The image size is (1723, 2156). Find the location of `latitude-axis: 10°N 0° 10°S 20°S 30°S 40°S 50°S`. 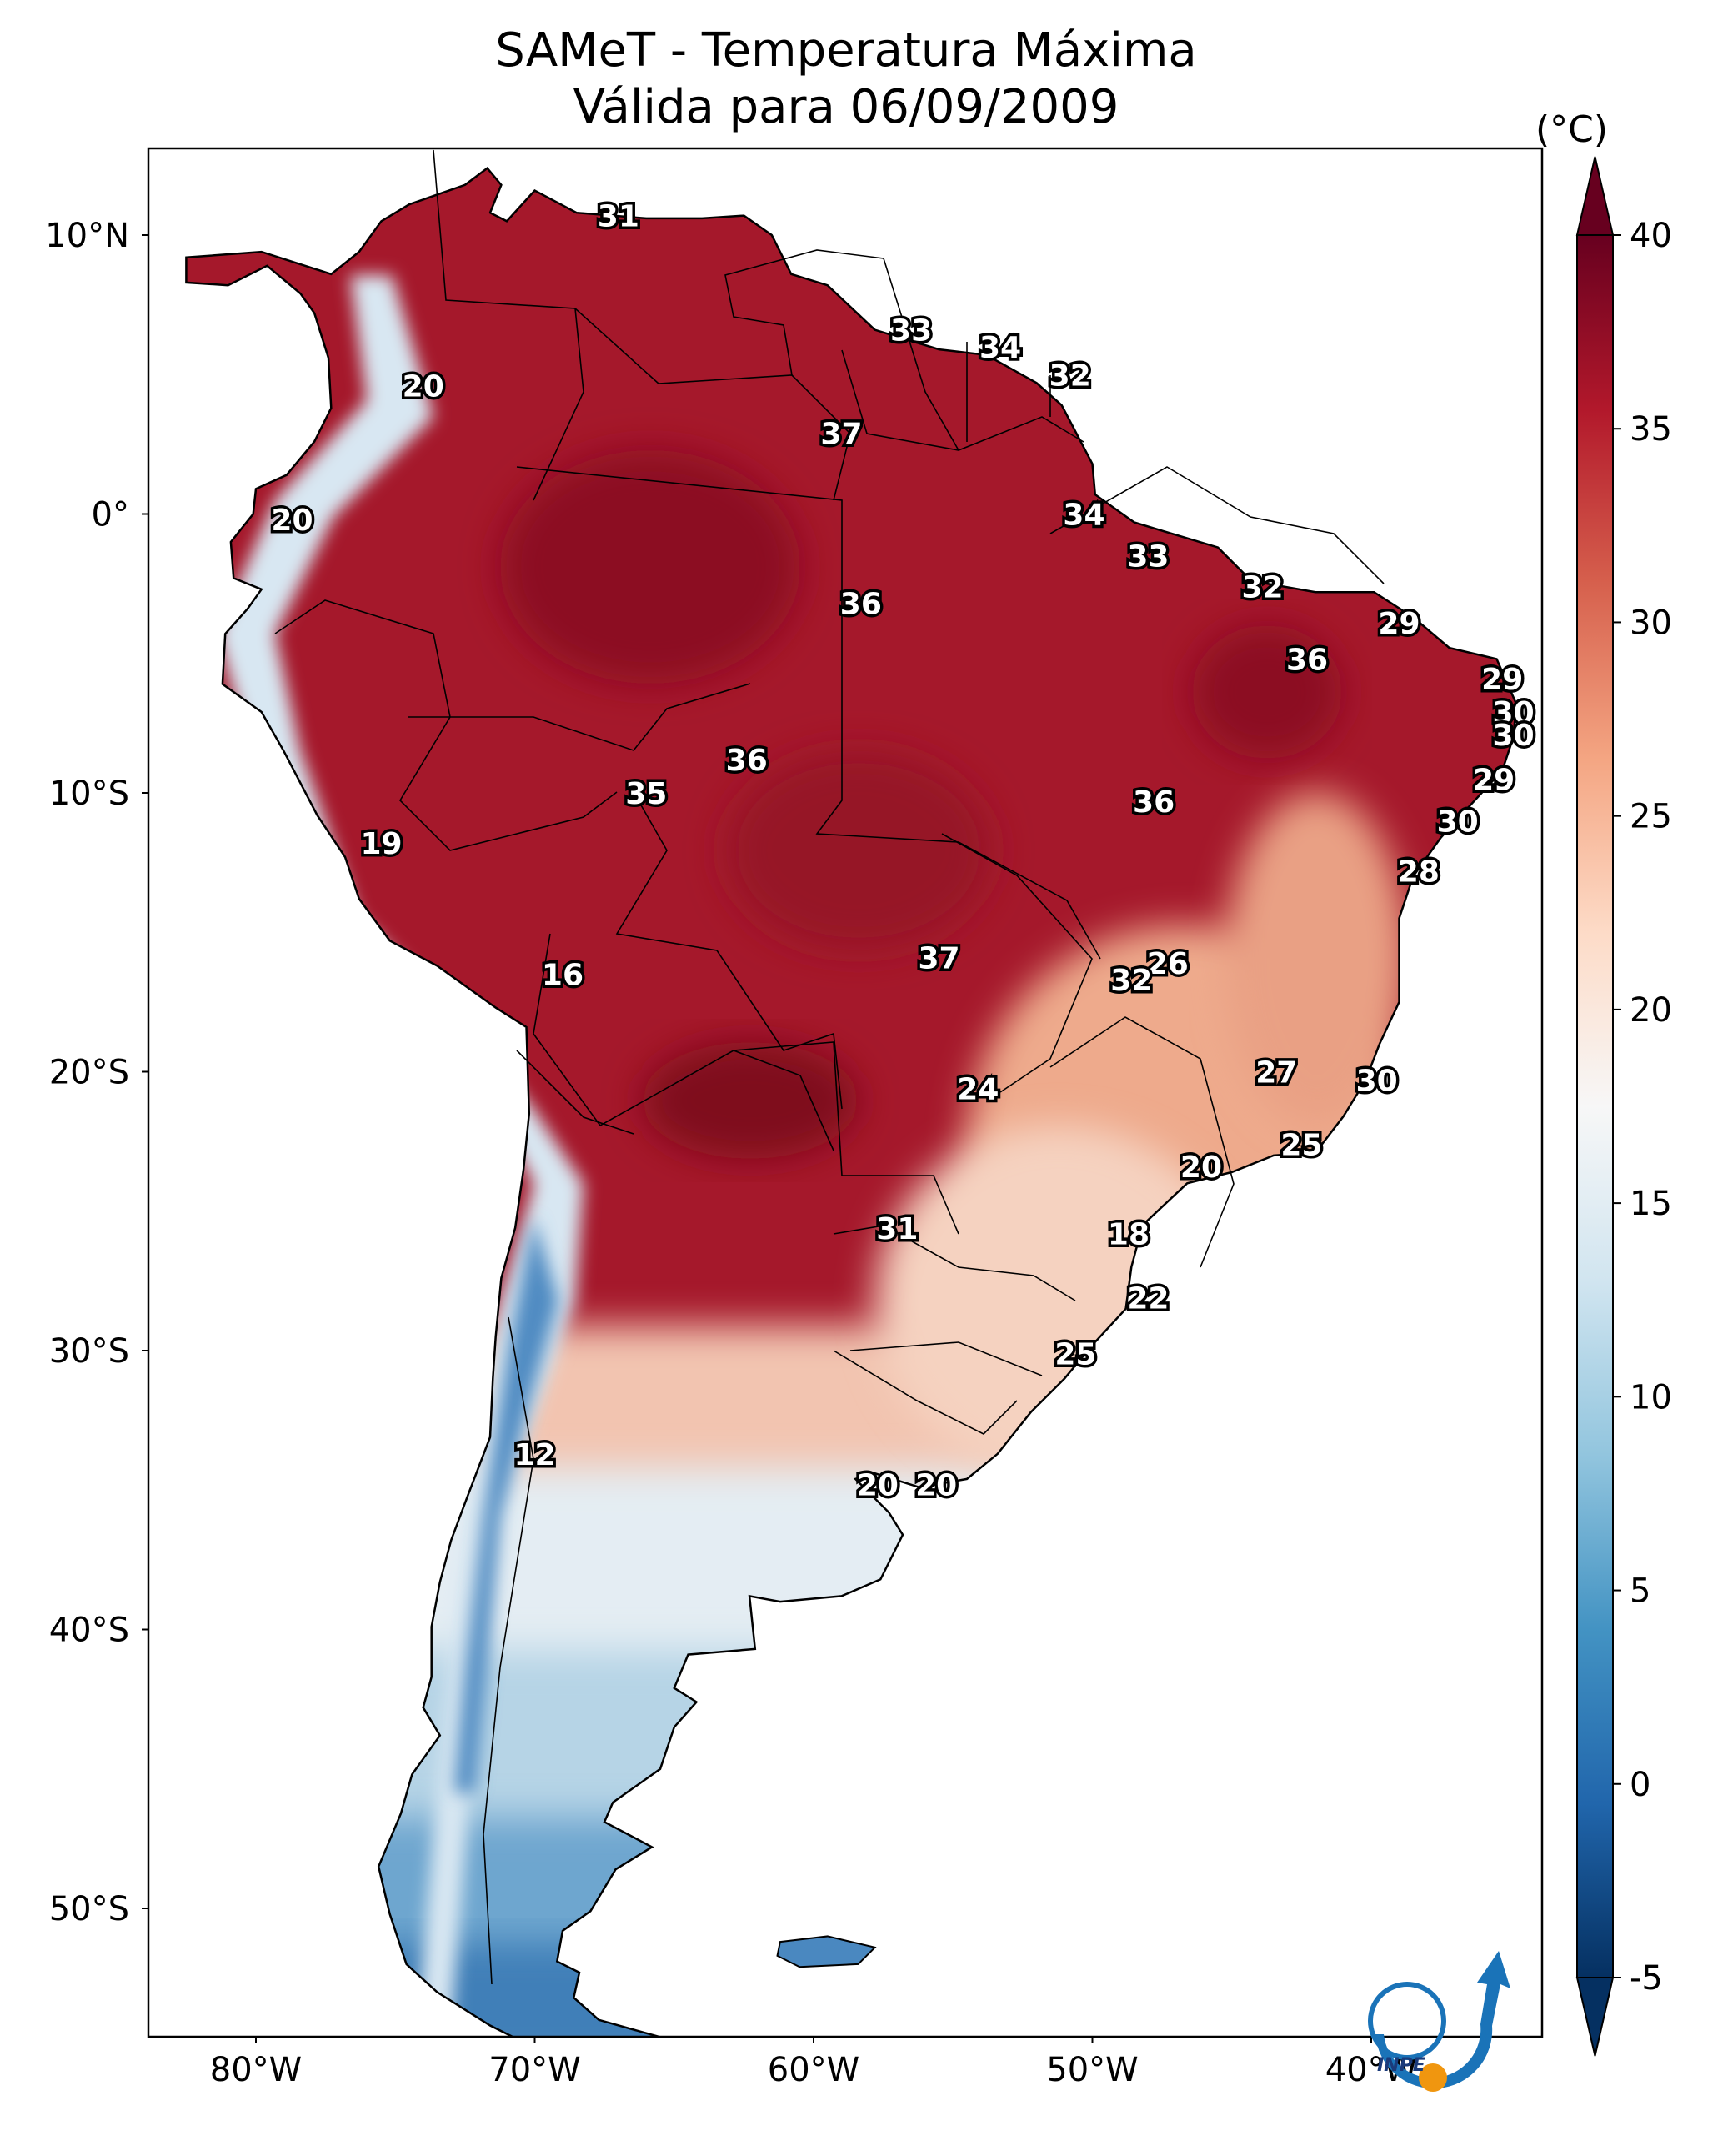

latitude-axis: 10°N 0° 10°S 20°S 30°S 40°S 50°S is located at coordinates (96, 1072).